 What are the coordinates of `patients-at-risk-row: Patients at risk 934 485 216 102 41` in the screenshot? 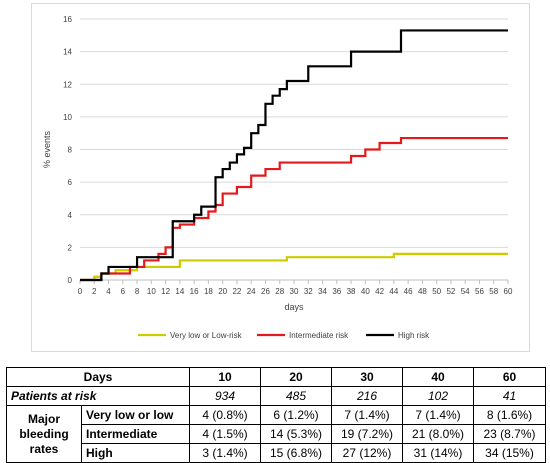 It's located at (276, 396).